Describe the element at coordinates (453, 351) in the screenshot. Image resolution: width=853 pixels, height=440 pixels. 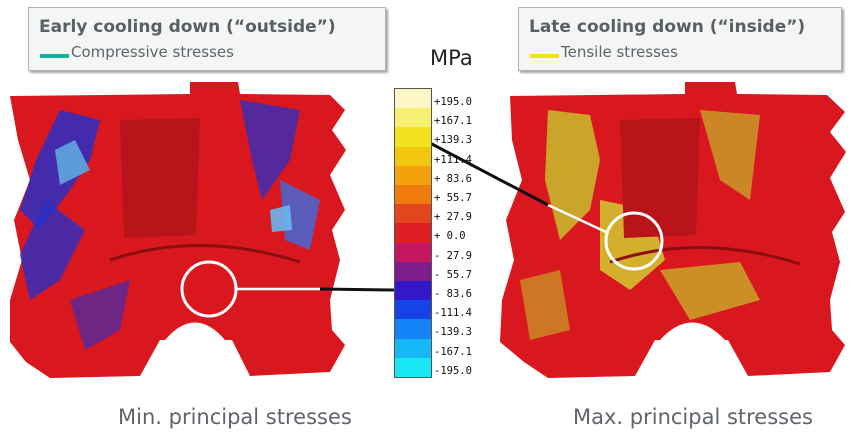
I see `scale-tick-label: -167.1` at that location.